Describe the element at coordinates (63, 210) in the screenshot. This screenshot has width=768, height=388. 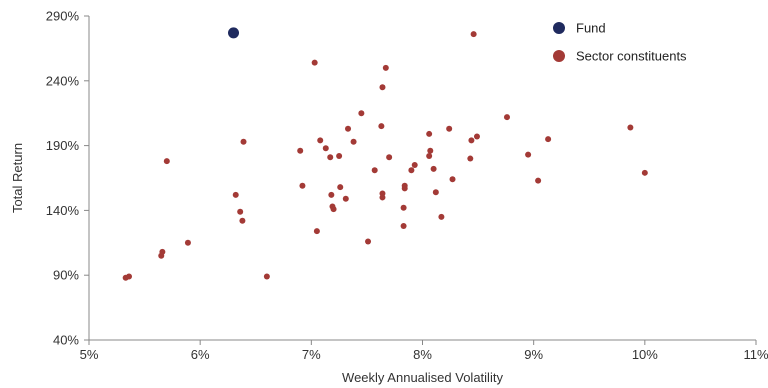
I see `y-tick-label: 140%` at that location.